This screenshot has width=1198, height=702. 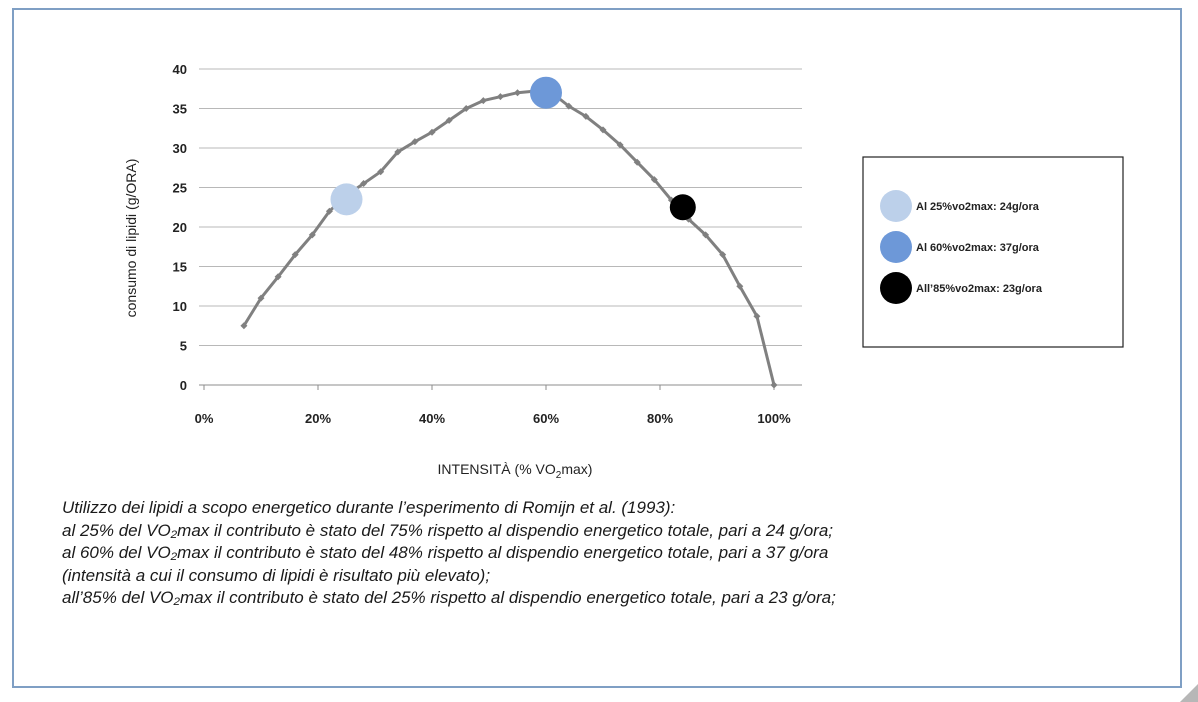 I want to click on y-tick-label: 0, so click(x=183, y=385).